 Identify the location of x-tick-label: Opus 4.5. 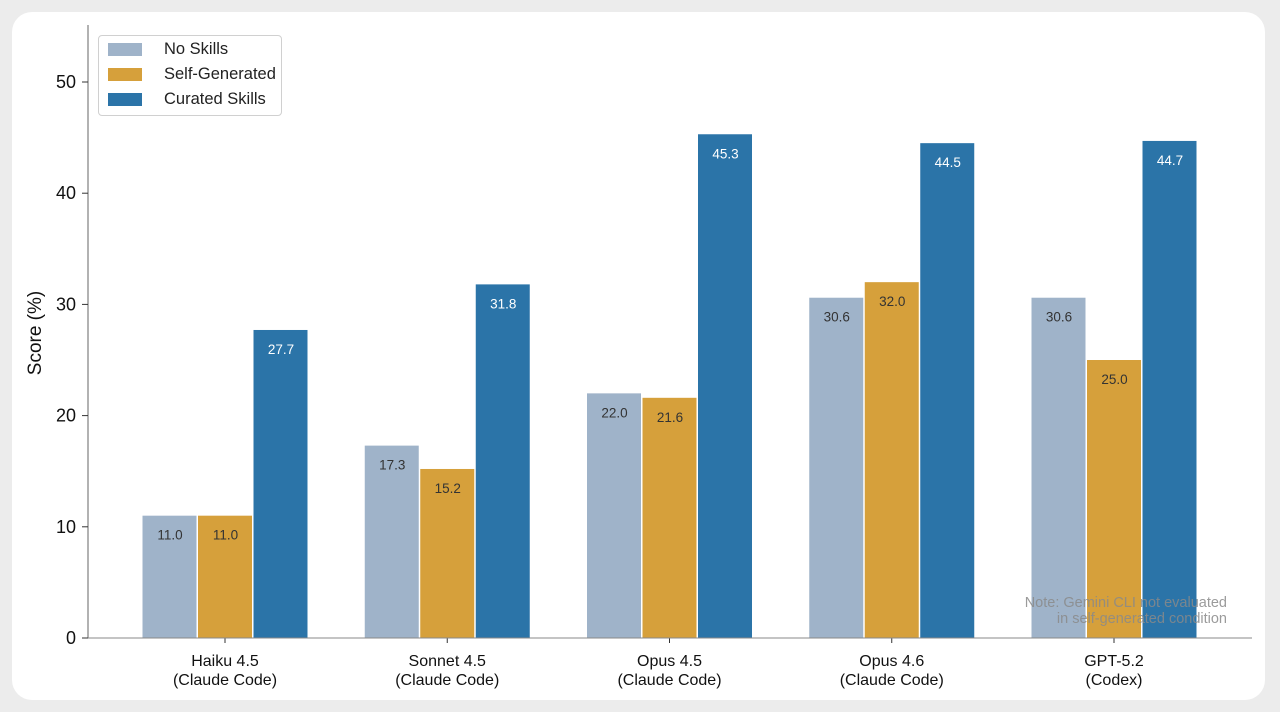
(669, 661).